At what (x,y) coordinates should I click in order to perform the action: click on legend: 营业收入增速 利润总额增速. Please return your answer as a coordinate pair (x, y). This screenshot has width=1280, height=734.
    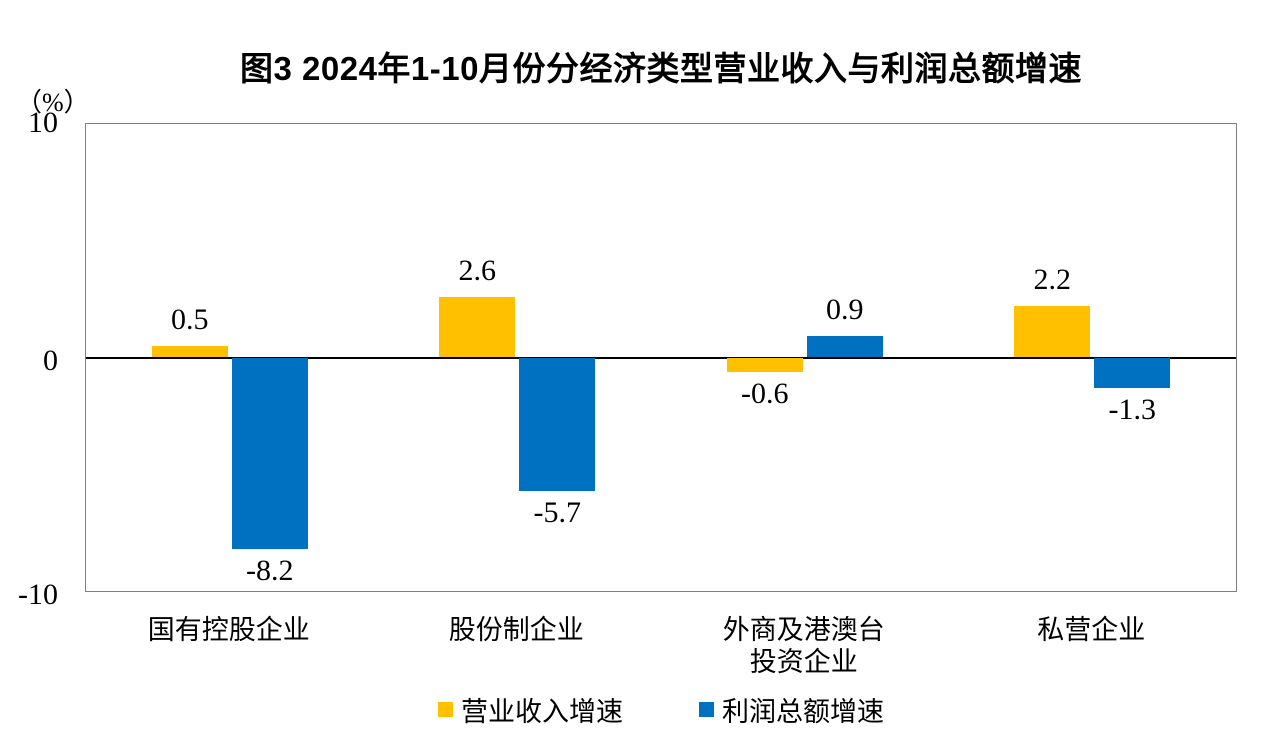
    Looking at the image, I should click on (661, 709).